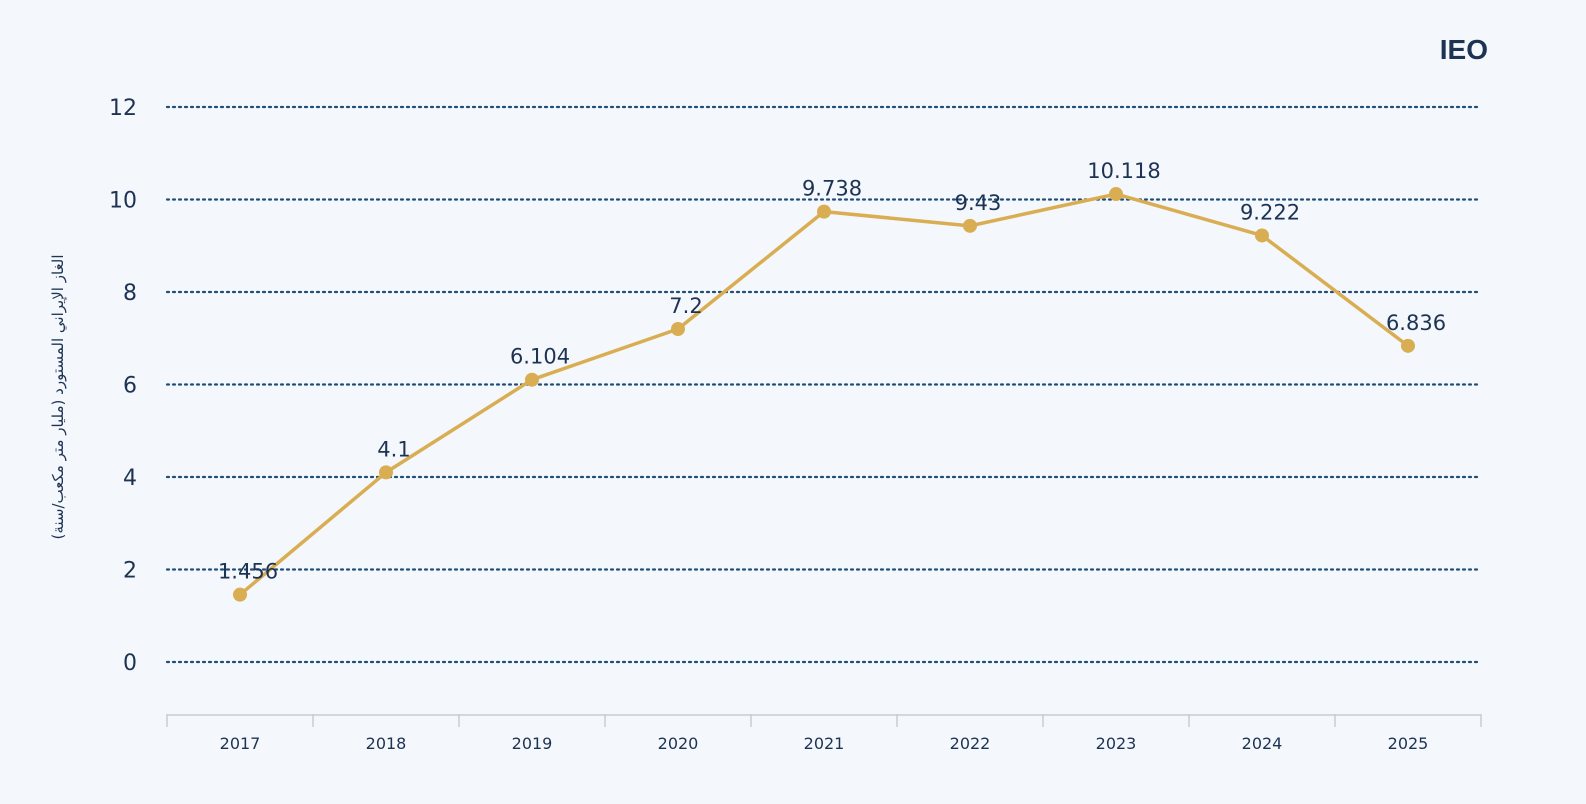 This screenshot has width=1586, height=804. What do you see at coordinates (832, 189) in the screenshot?
I see `data-label: 9.738` at bounding box center [832, 189].